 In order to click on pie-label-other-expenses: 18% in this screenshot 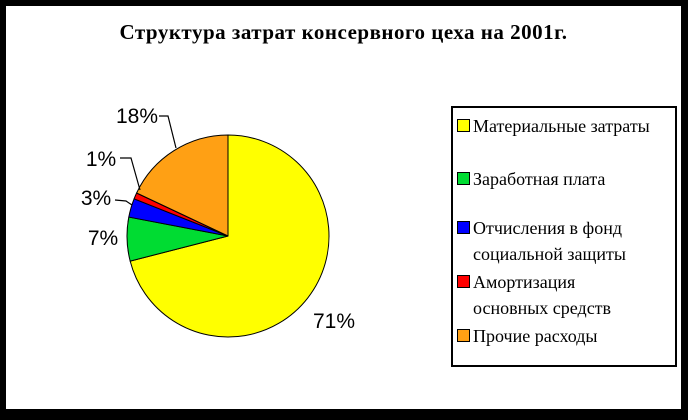, I will do `click(137, 116)`.